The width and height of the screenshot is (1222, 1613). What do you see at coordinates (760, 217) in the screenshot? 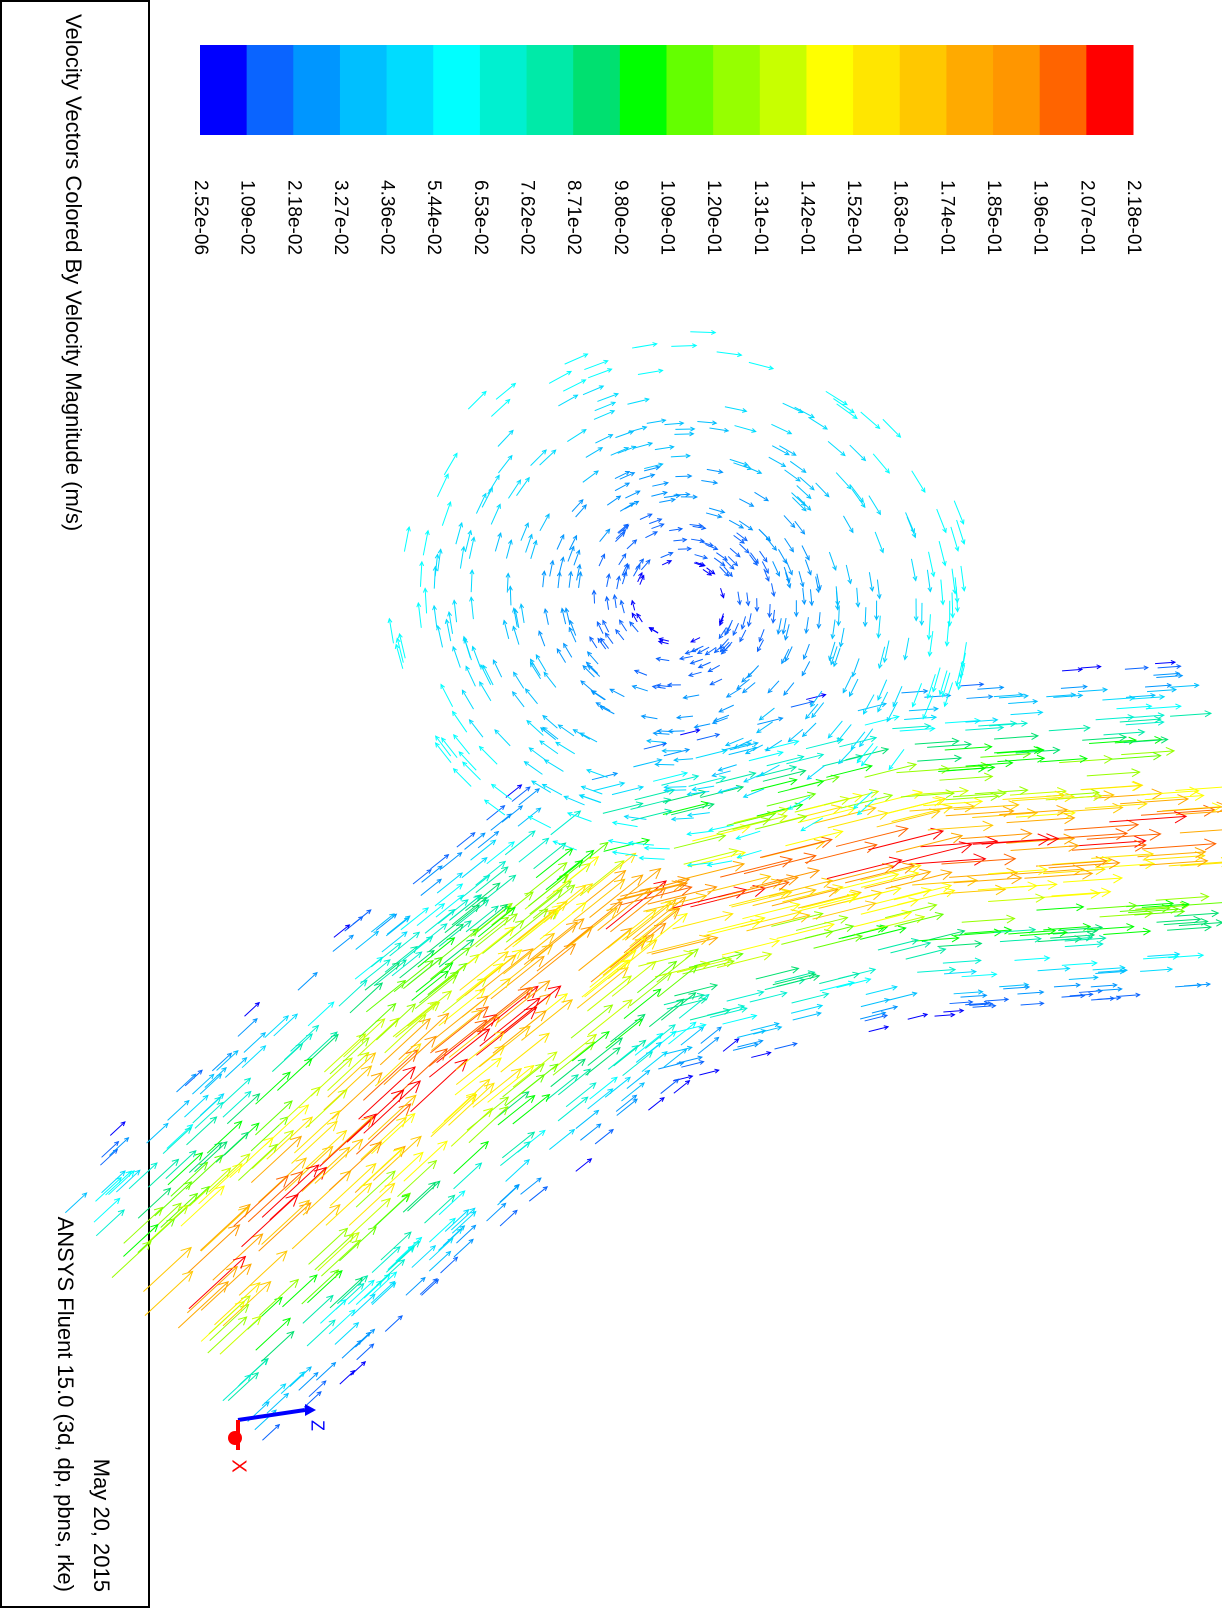
I see `colorbar-label: 1.31e-01` at bounding box center [760, 217].